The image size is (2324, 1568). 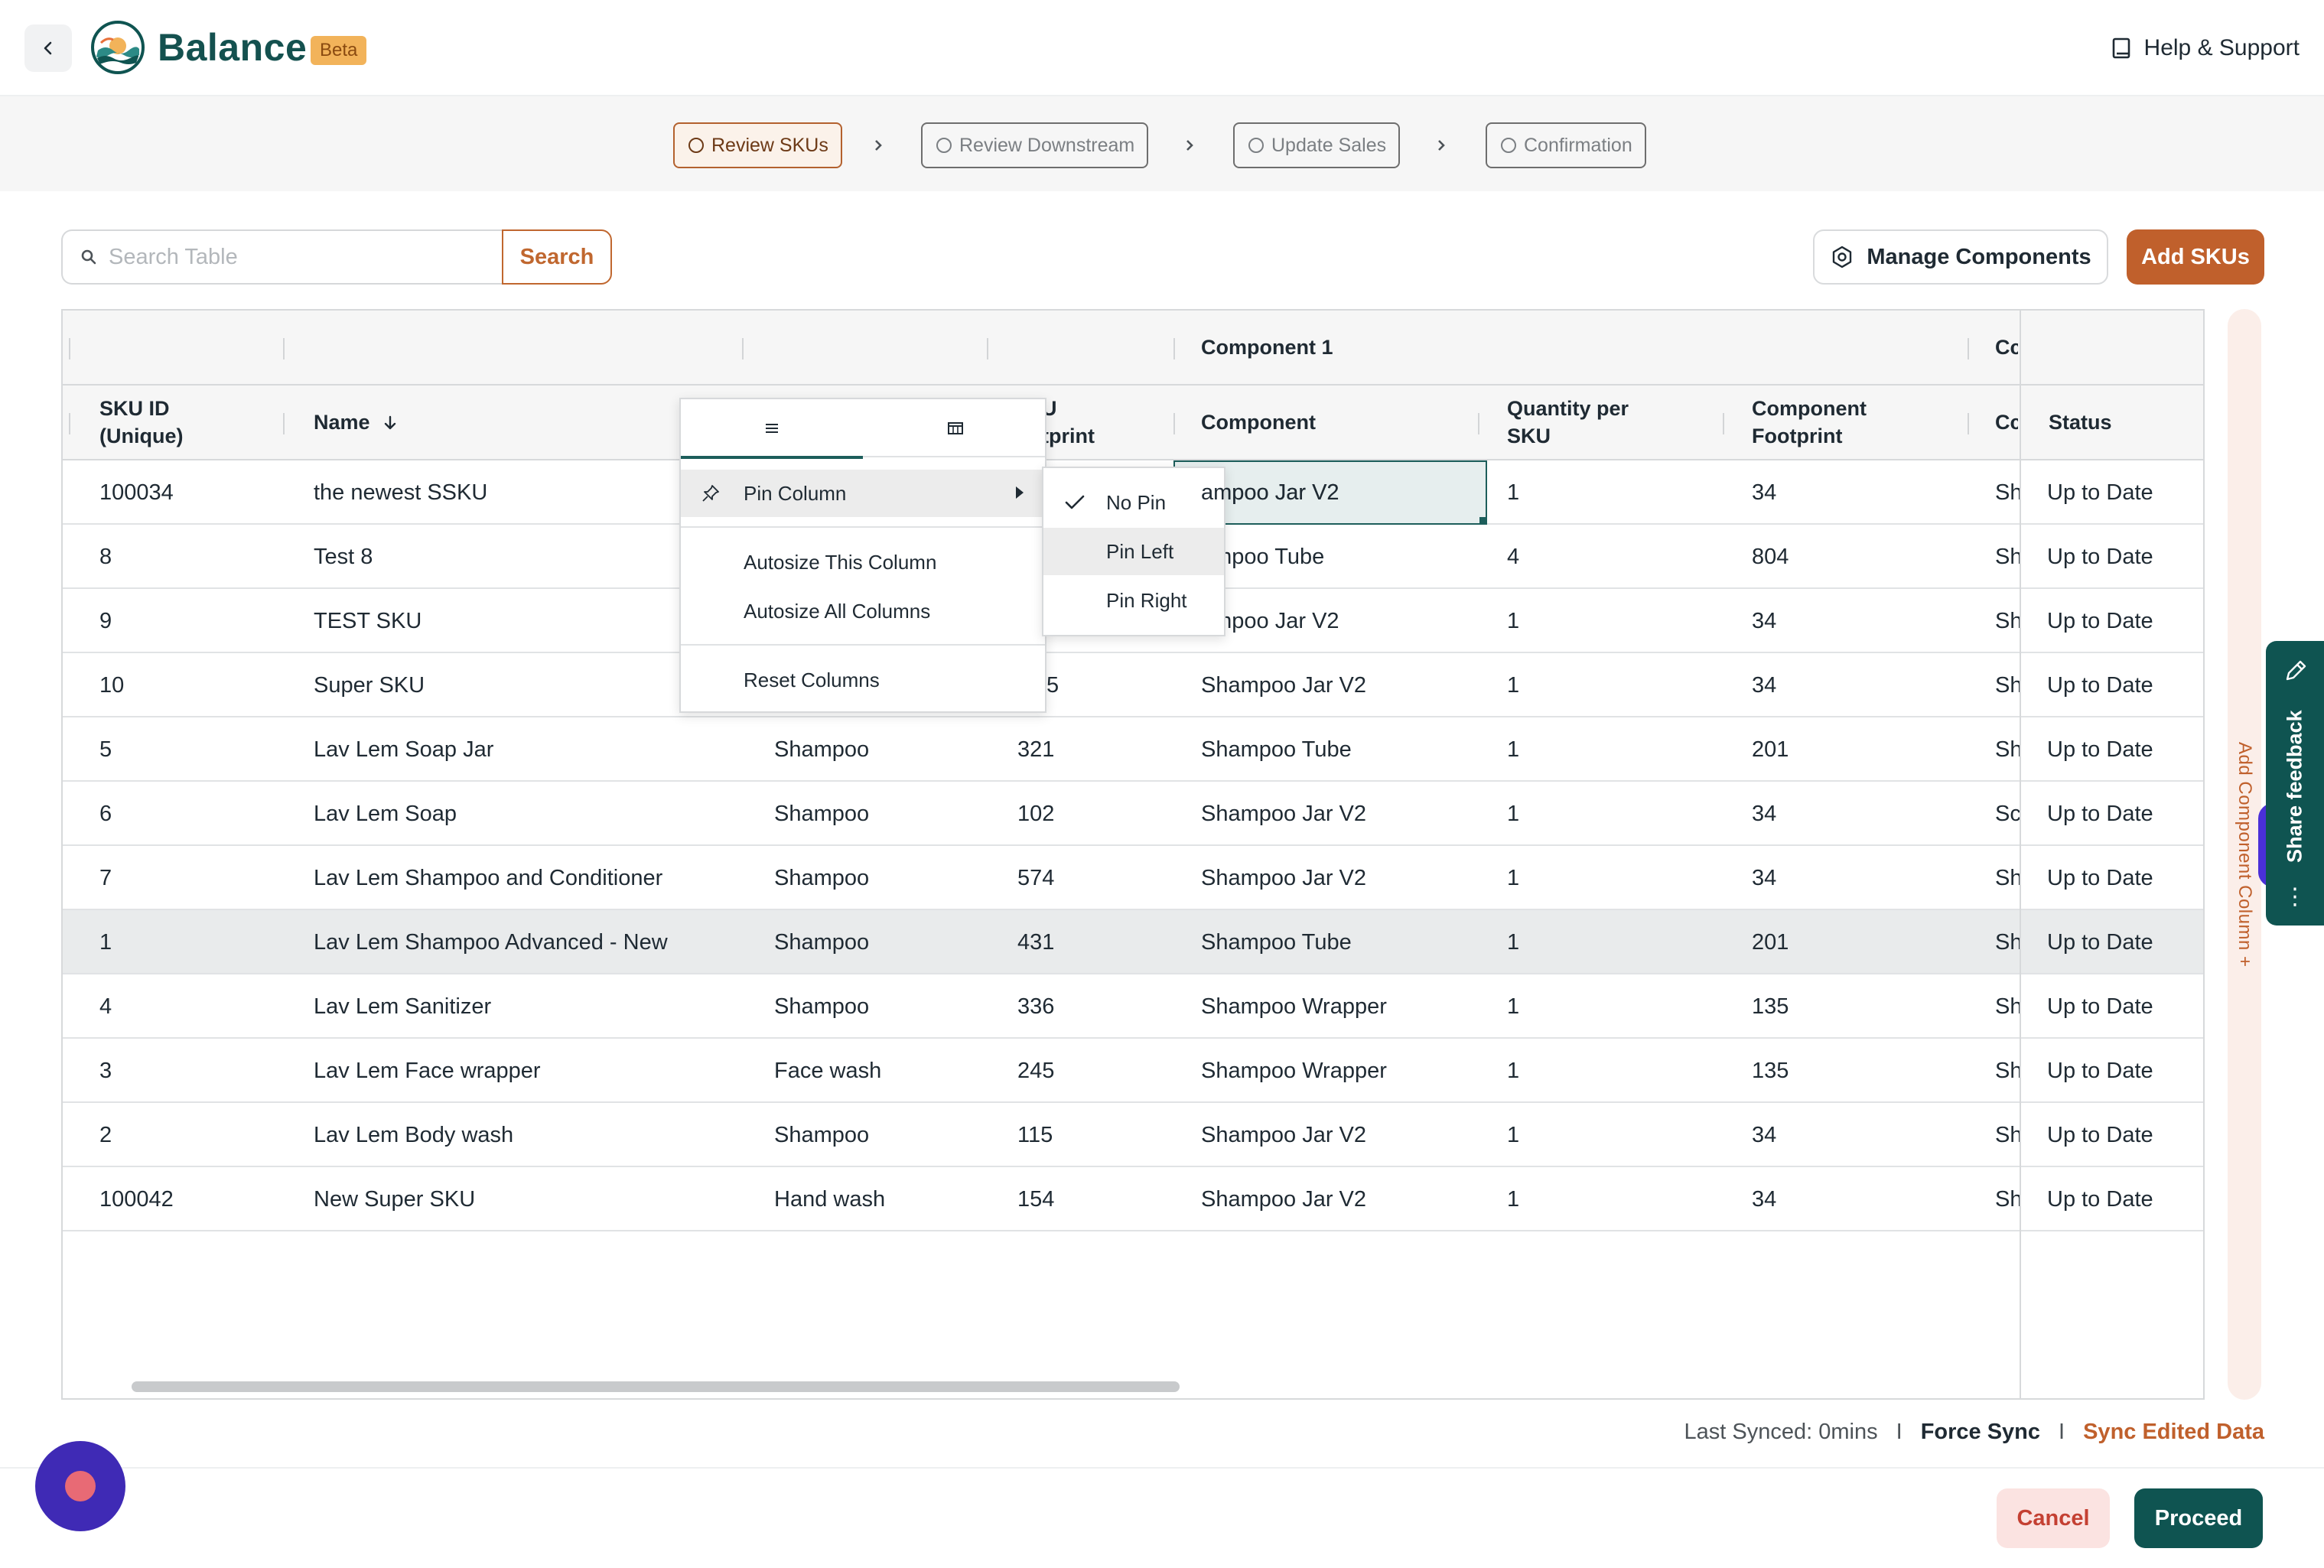 What do you see at coordinates (830, 1199) in the screenshot?
I see `cell-category: Hand wash` at bounding box center [830, 1199].